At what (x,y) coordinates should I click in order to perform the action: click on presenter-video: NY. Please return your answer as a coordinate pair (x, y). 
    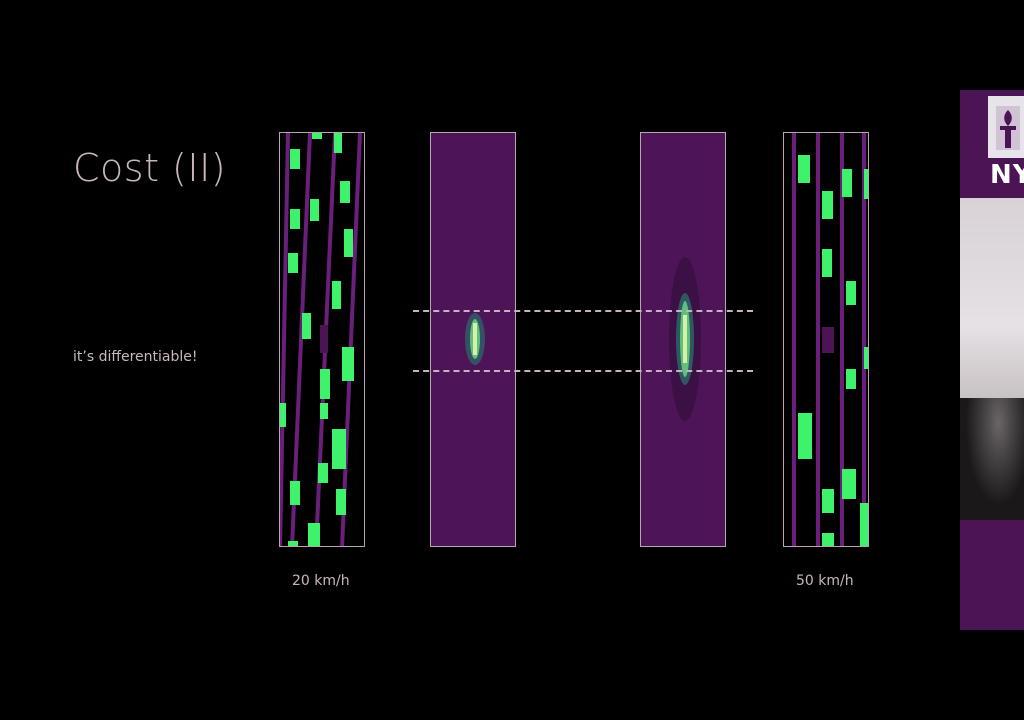
    Looking at the image, I should click on (992, 360).